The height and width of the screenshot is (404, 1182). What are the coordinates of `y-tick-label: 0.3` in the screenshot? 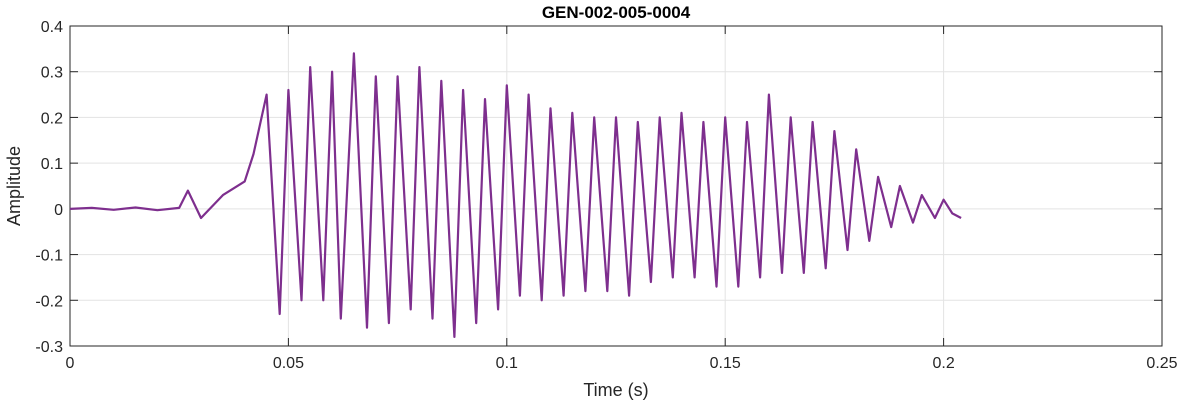 It's located at (52, 73).